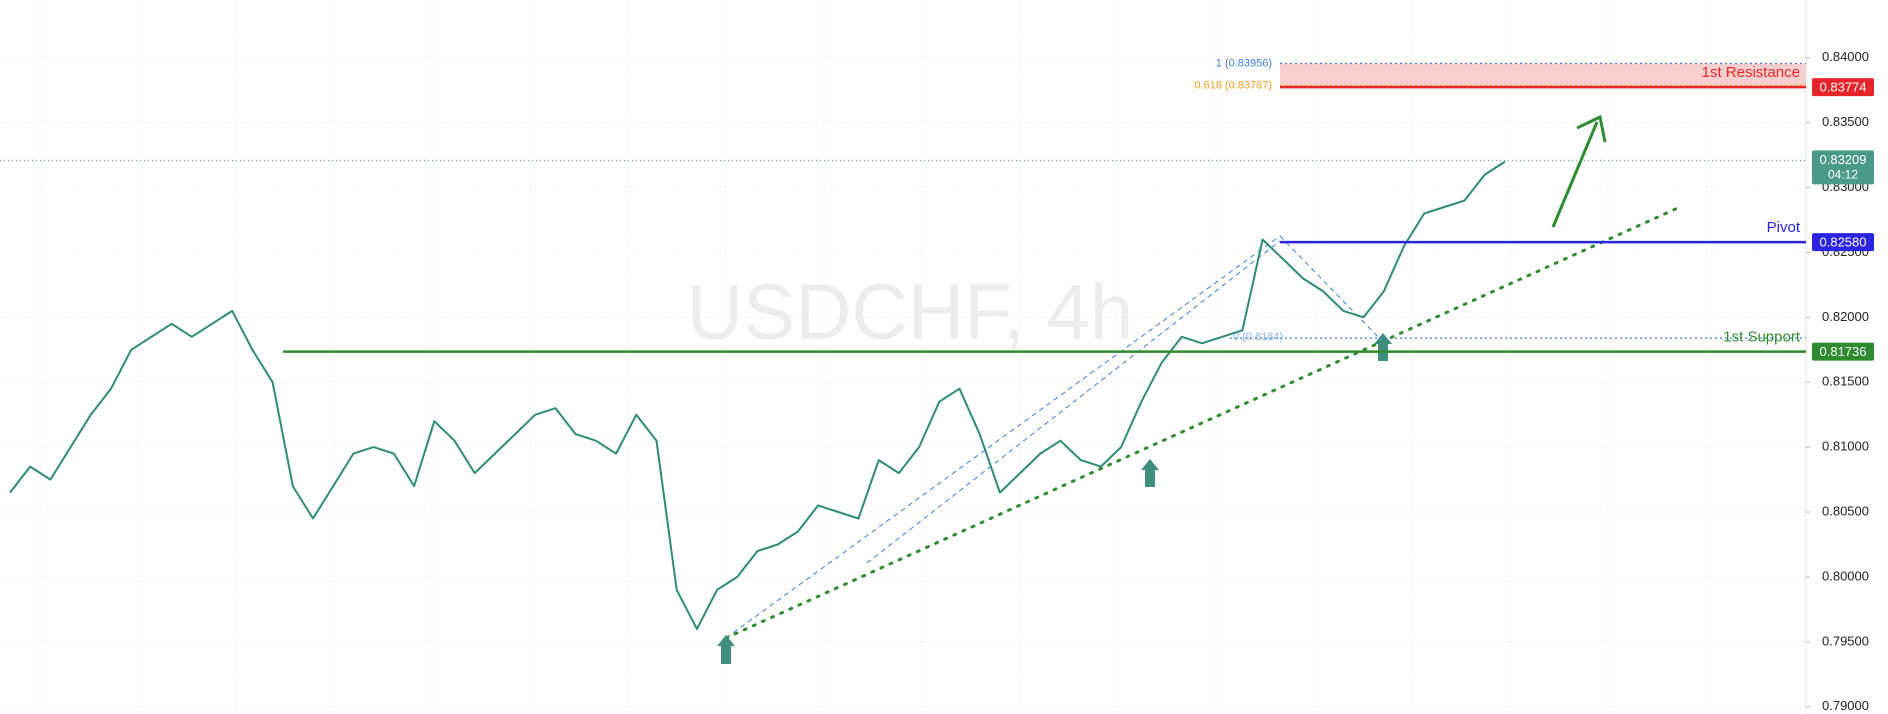  What do you see at coordinates (1845, 56) in the screenshot?
I see `y-tick-label: 0.84000` at bounding box center [1845, 56].